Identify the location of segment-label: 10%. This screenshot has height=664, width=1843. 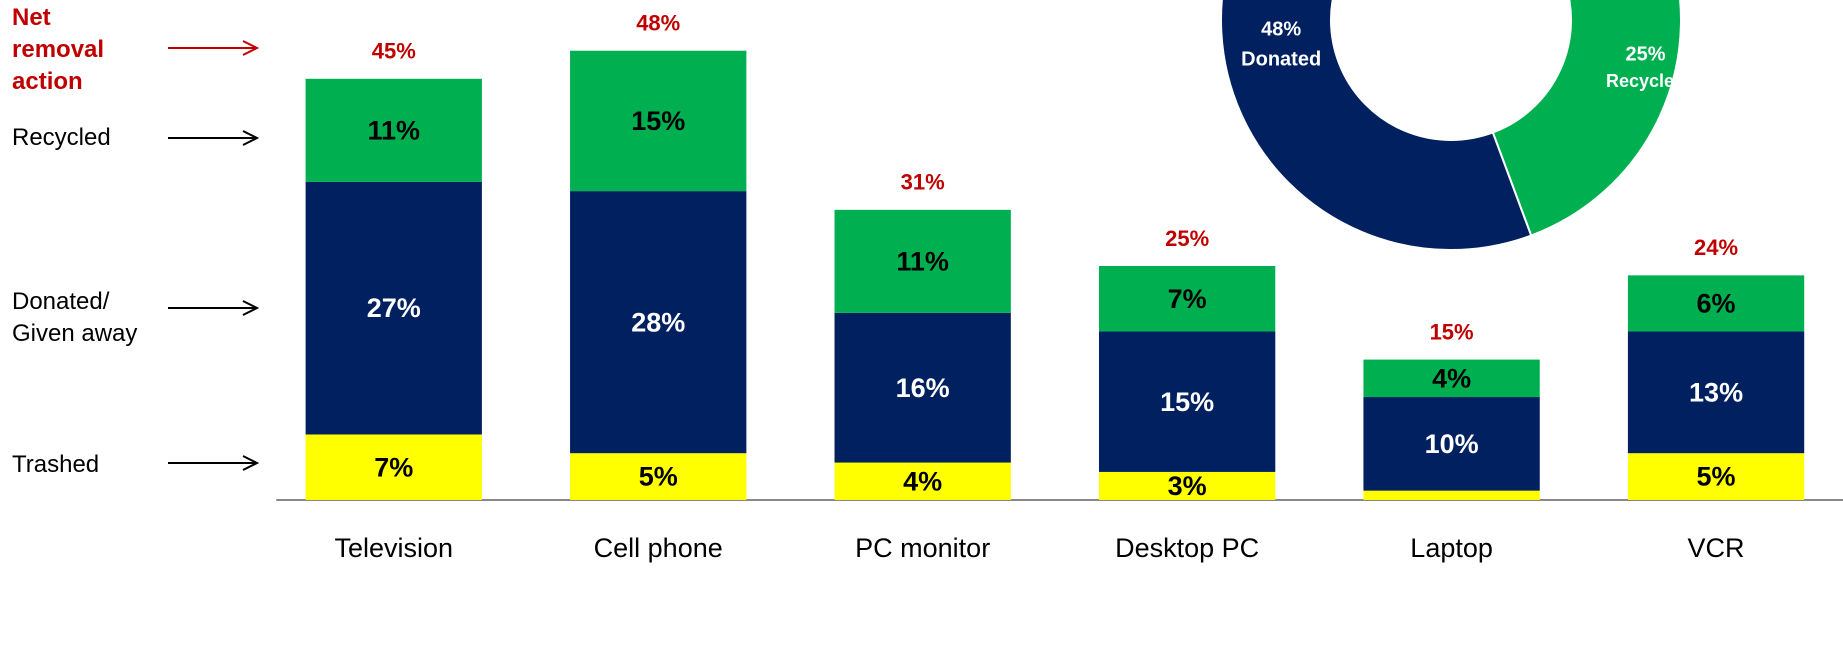
(1452, 444).